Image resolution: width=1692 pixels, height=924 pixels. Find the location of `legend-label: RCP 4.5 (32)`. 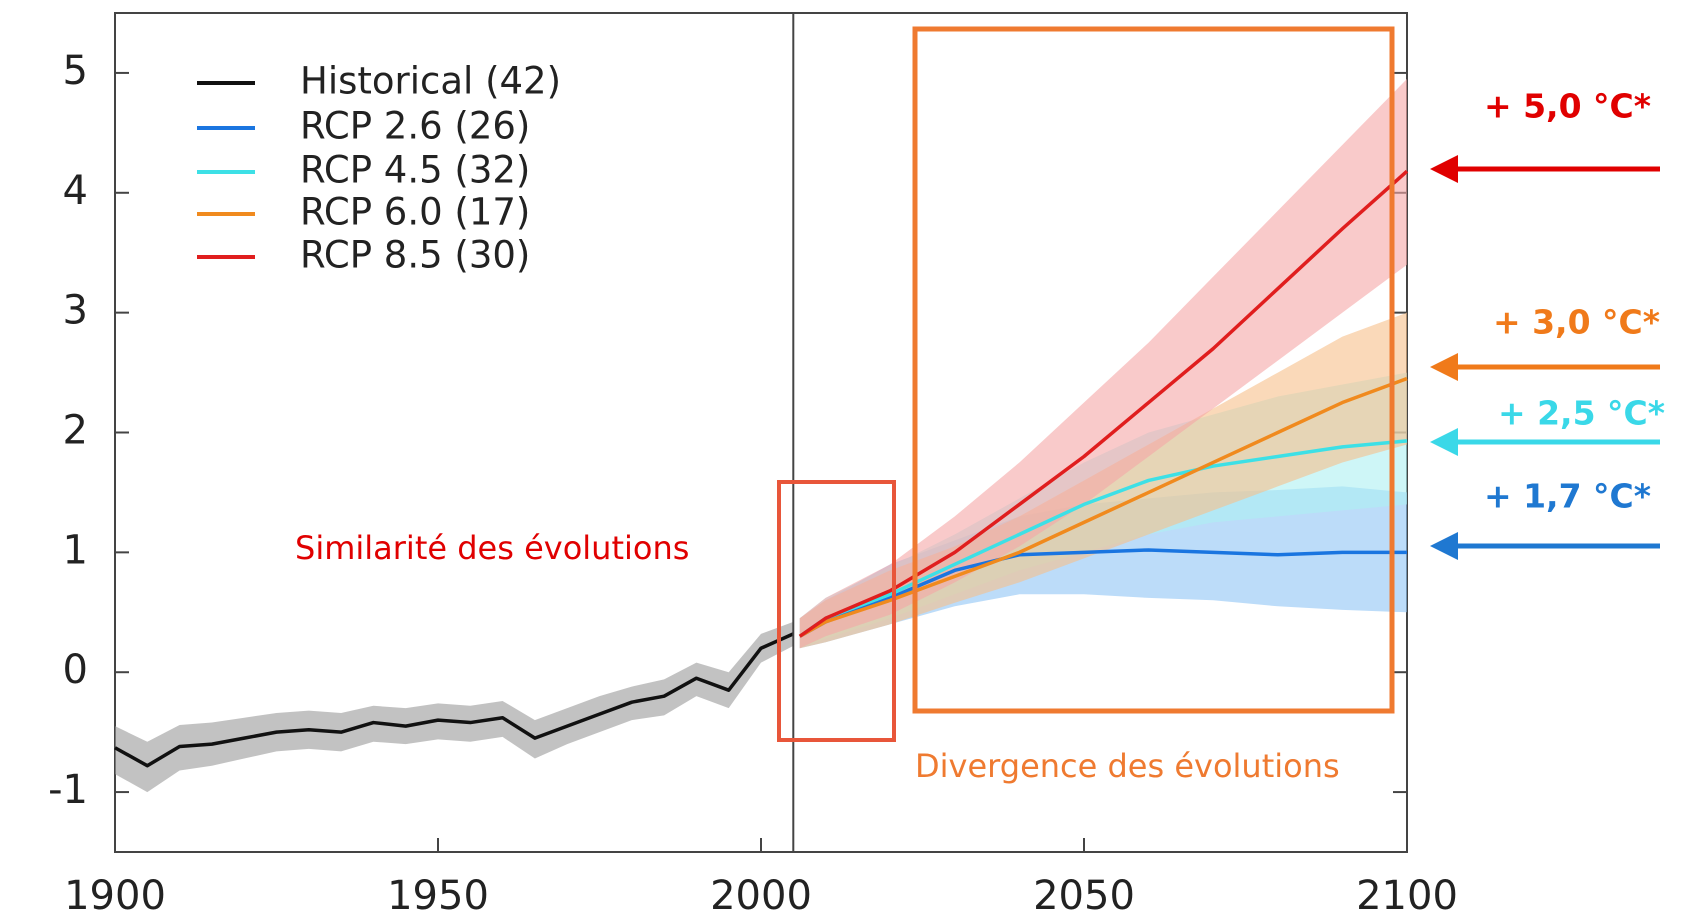

legend-label: RCP 4.5 (32) is located at coordinates (415, 170).